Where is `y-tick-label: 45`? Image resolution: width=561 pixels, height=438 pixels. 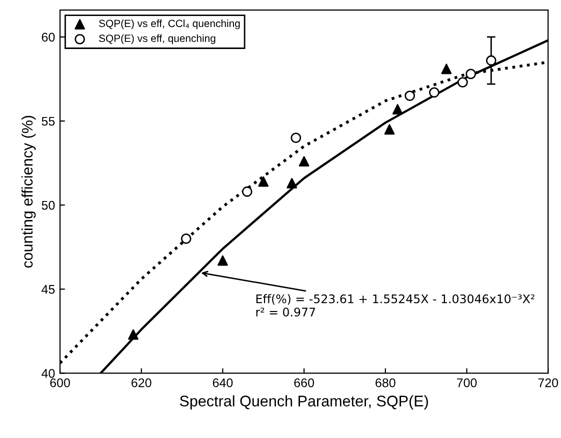
y-tick-label: 45 is located at coordinates (48, 289).